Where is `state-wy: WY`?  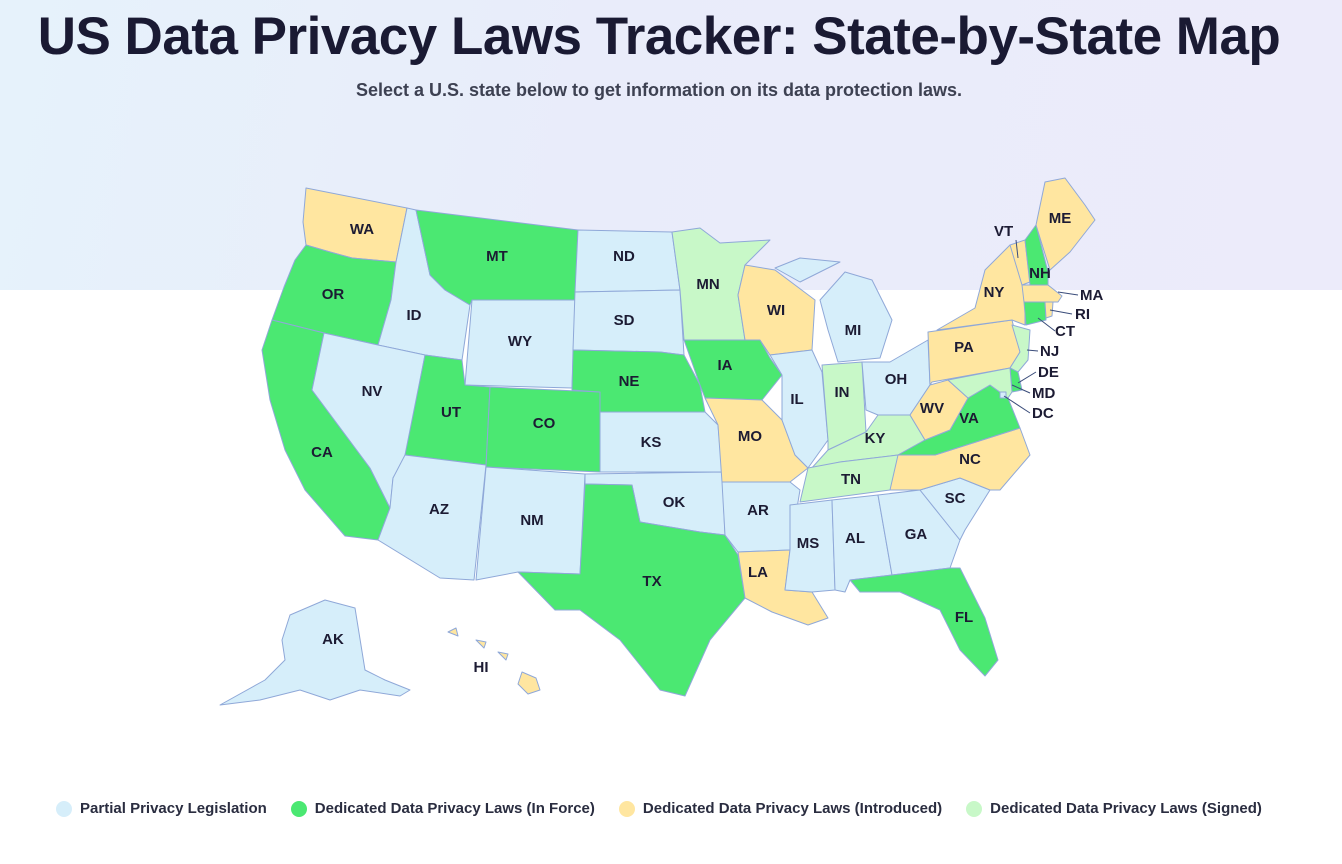 state-wy: WY is located at coordinates (520, 344).